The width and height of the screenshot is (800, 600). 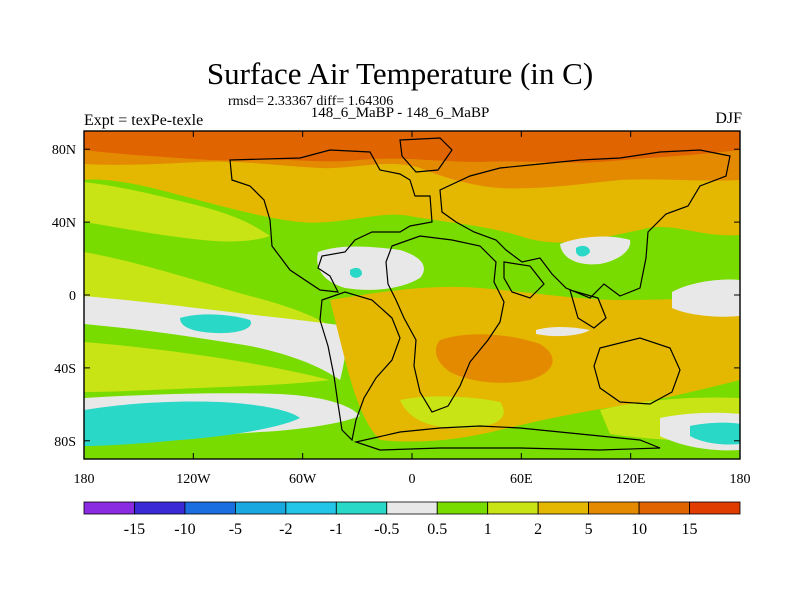 I want to click on coastline-north-america, so click(x=331, y=221).